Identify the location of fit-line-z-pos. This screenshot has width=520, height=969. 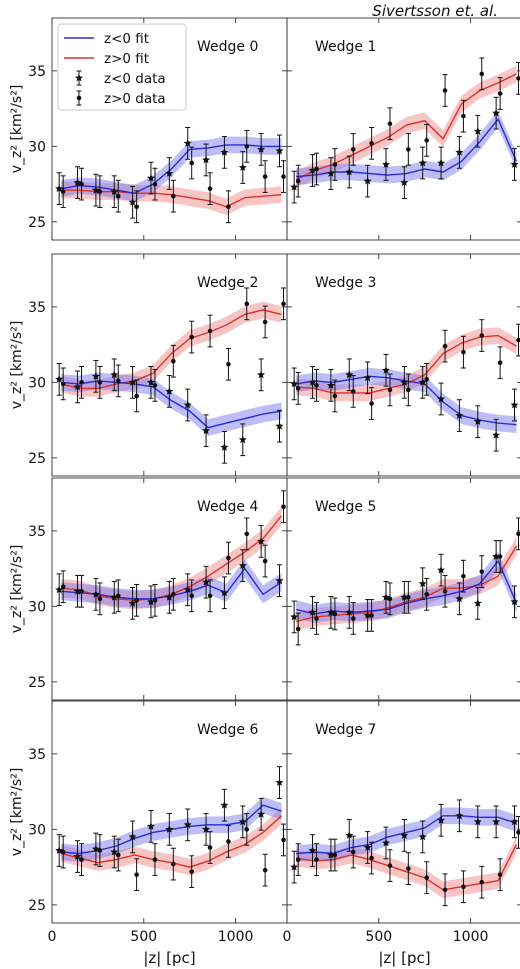
(407, 867).